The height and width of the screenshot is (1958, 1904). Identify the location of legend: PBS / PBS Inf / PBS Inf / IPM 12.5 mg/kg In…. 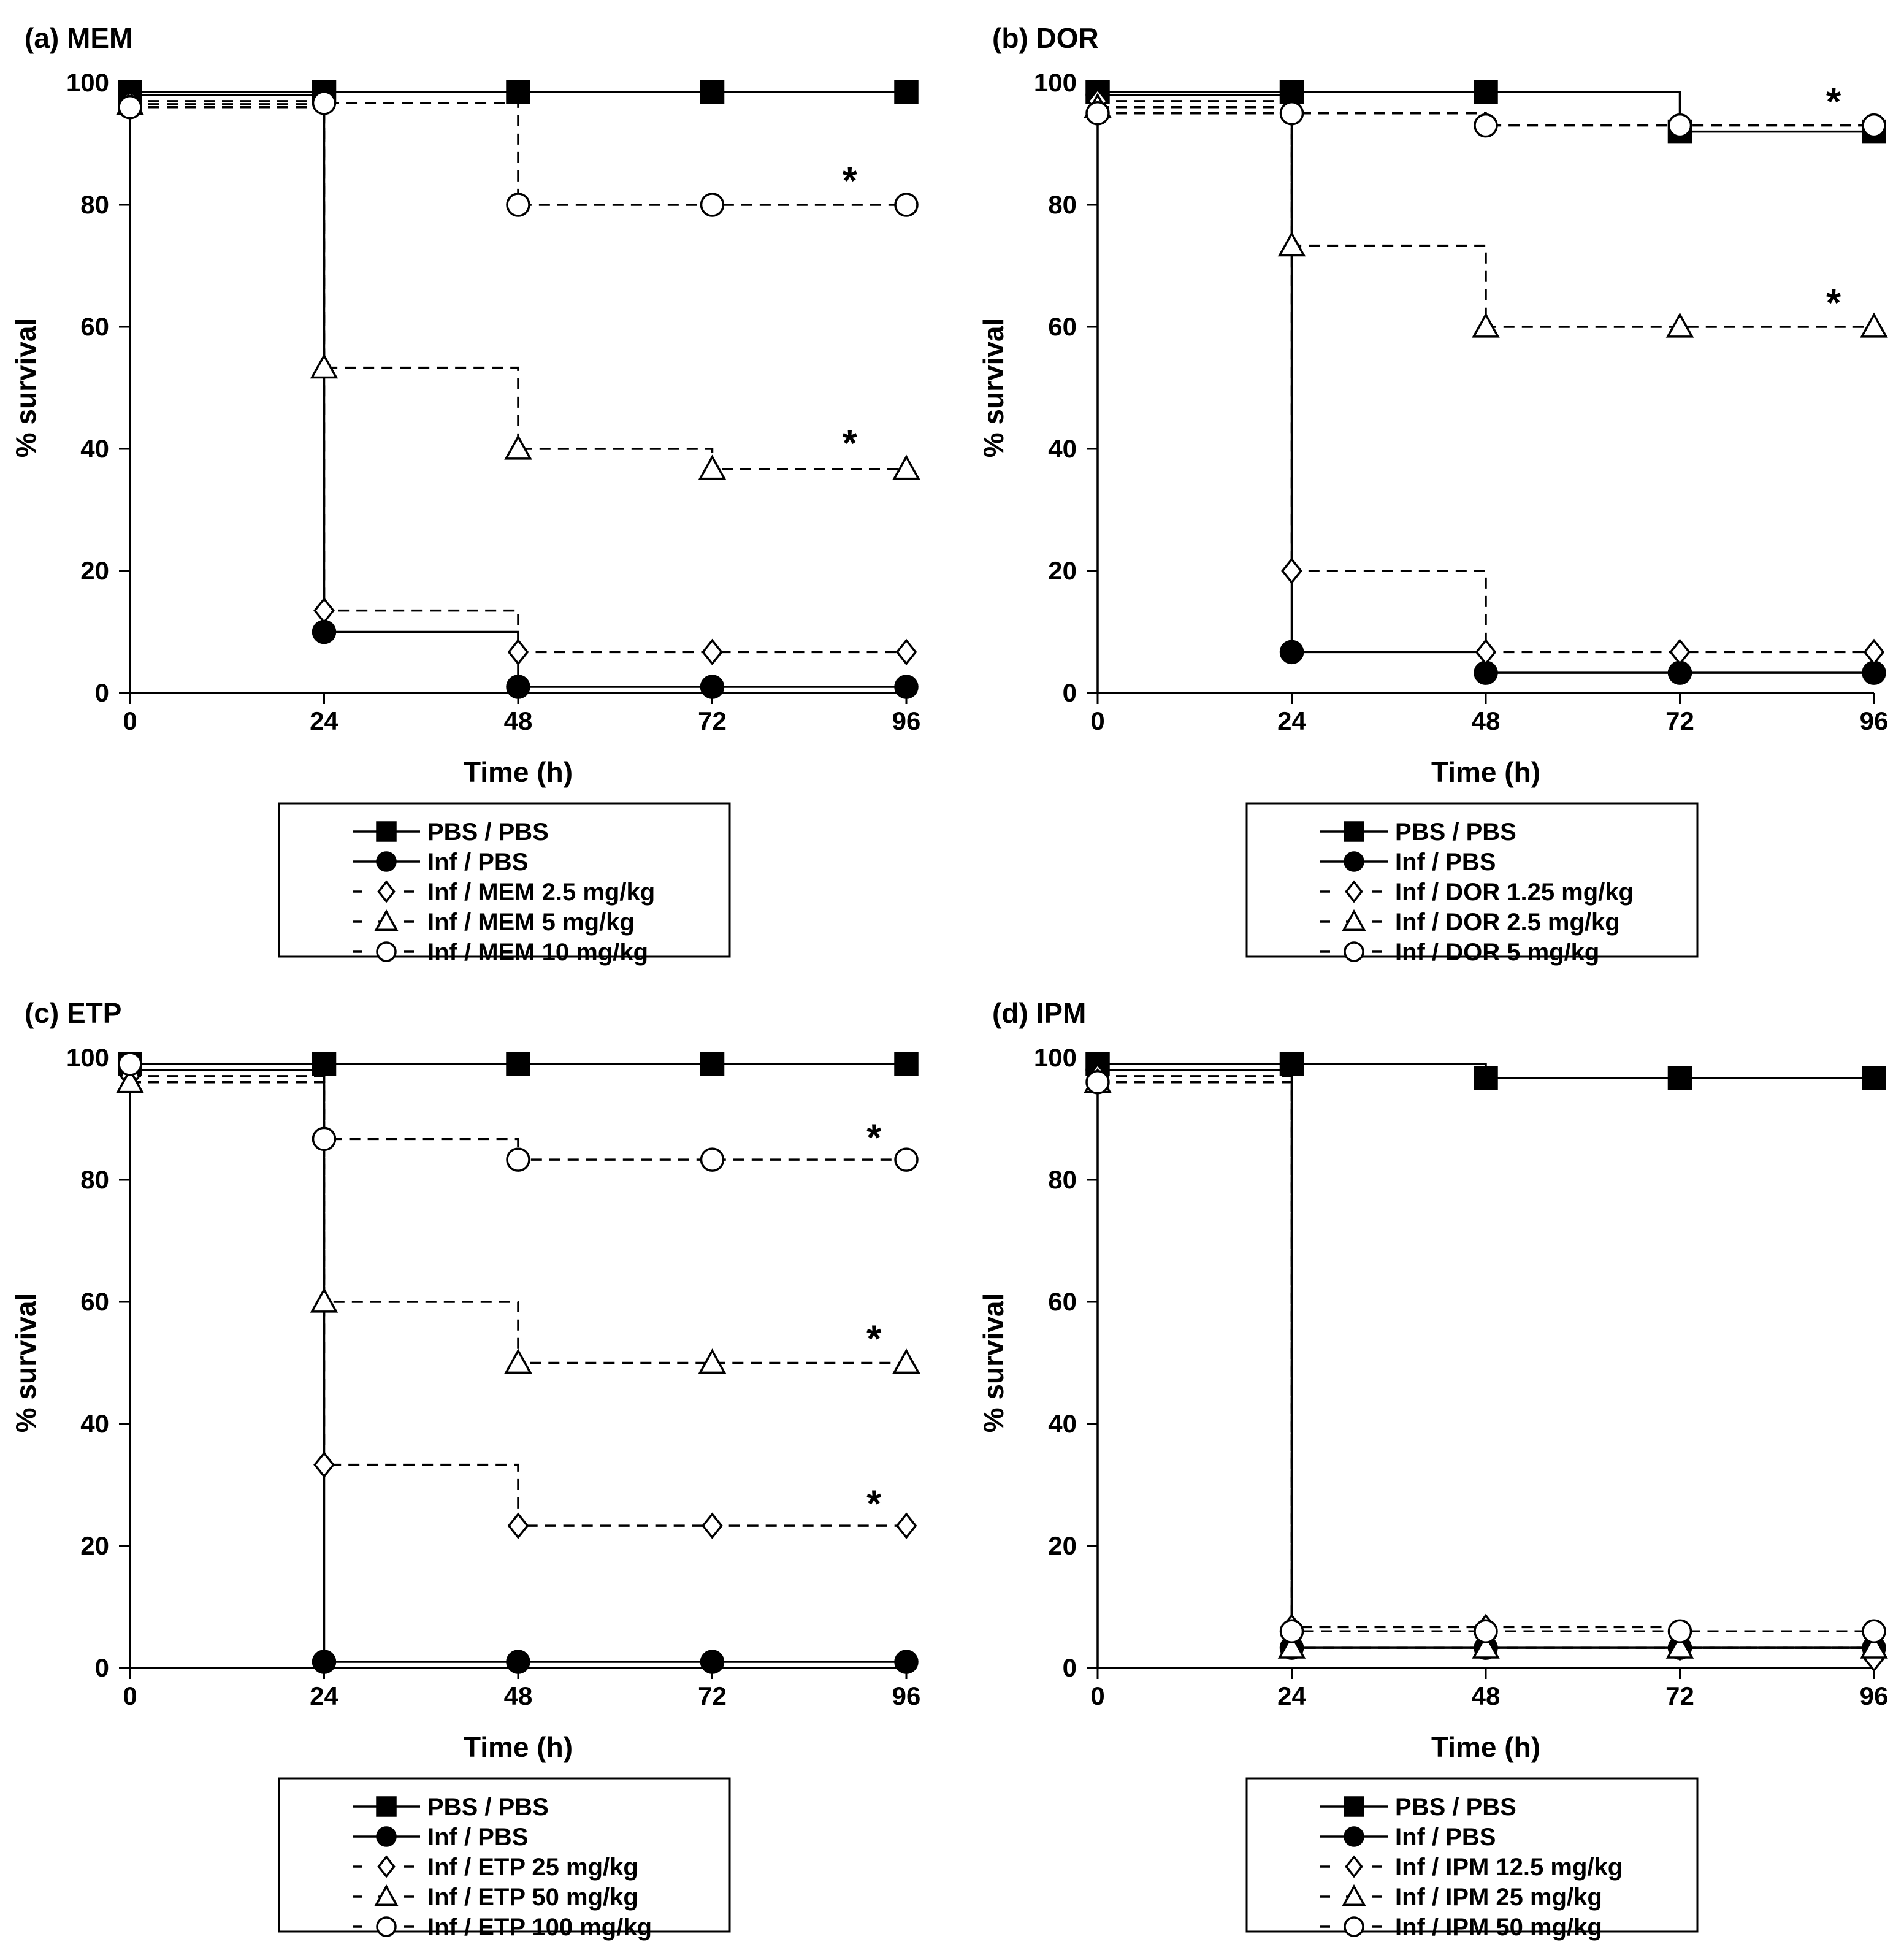
(1472, 1859).